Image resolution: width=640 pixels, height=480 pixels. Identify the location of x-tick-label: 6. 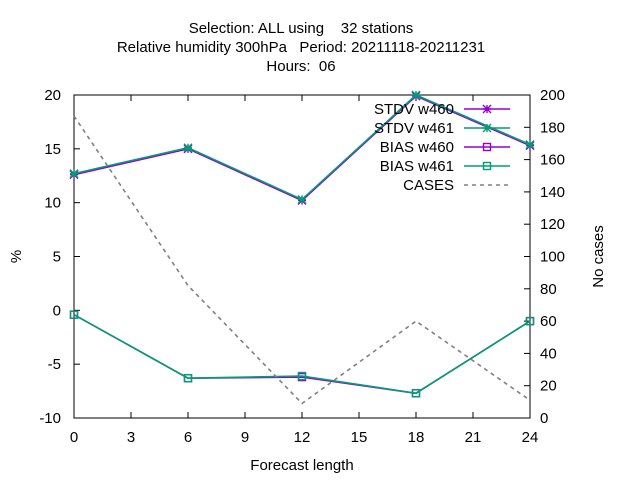
(188, 437).